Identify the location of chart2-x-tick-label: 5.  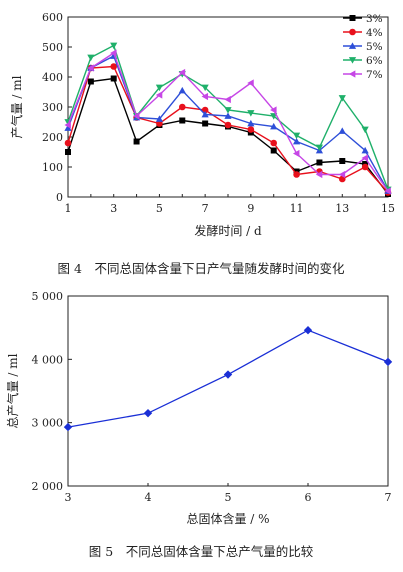
(228, 497).